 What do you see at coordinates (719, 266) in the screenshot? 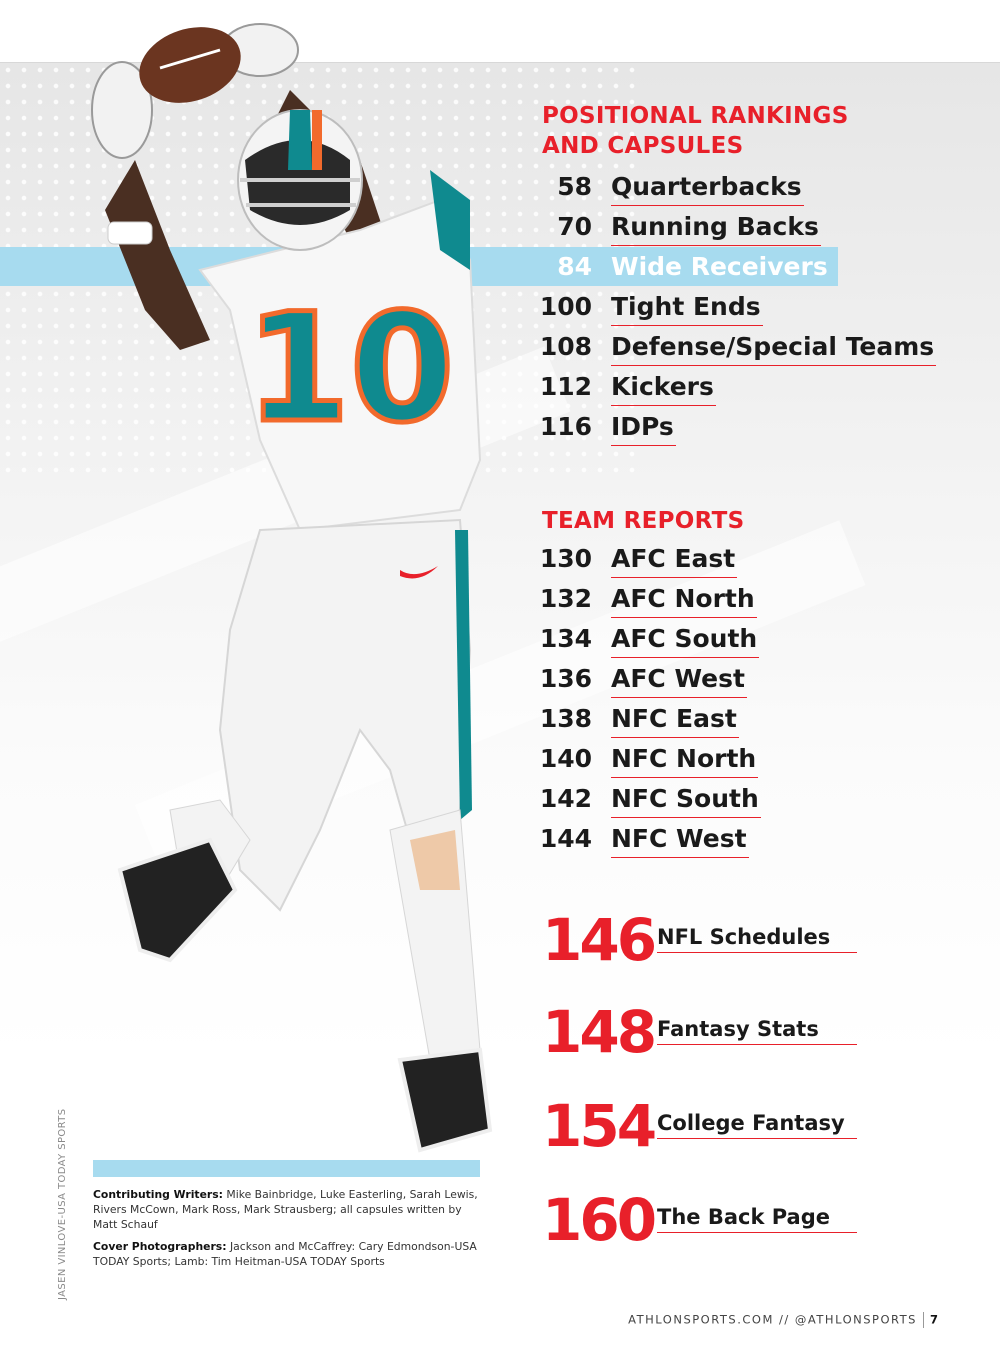
I see `toc-label: Wide Receivers` at bounding box center [719, 266].